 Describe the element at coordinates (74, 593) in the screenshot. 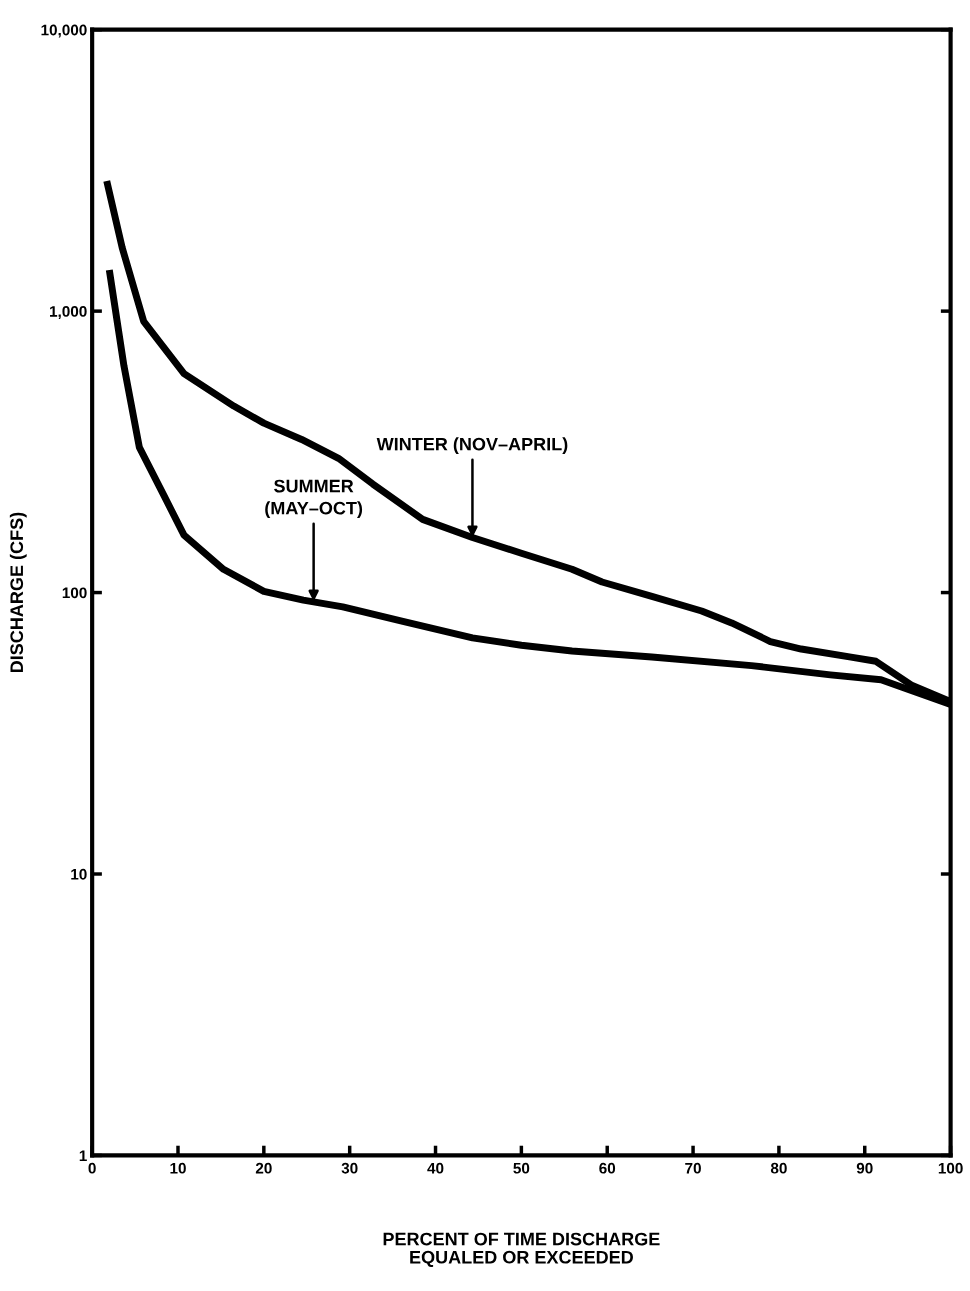

I see `y-tick-label: 100` at that location.